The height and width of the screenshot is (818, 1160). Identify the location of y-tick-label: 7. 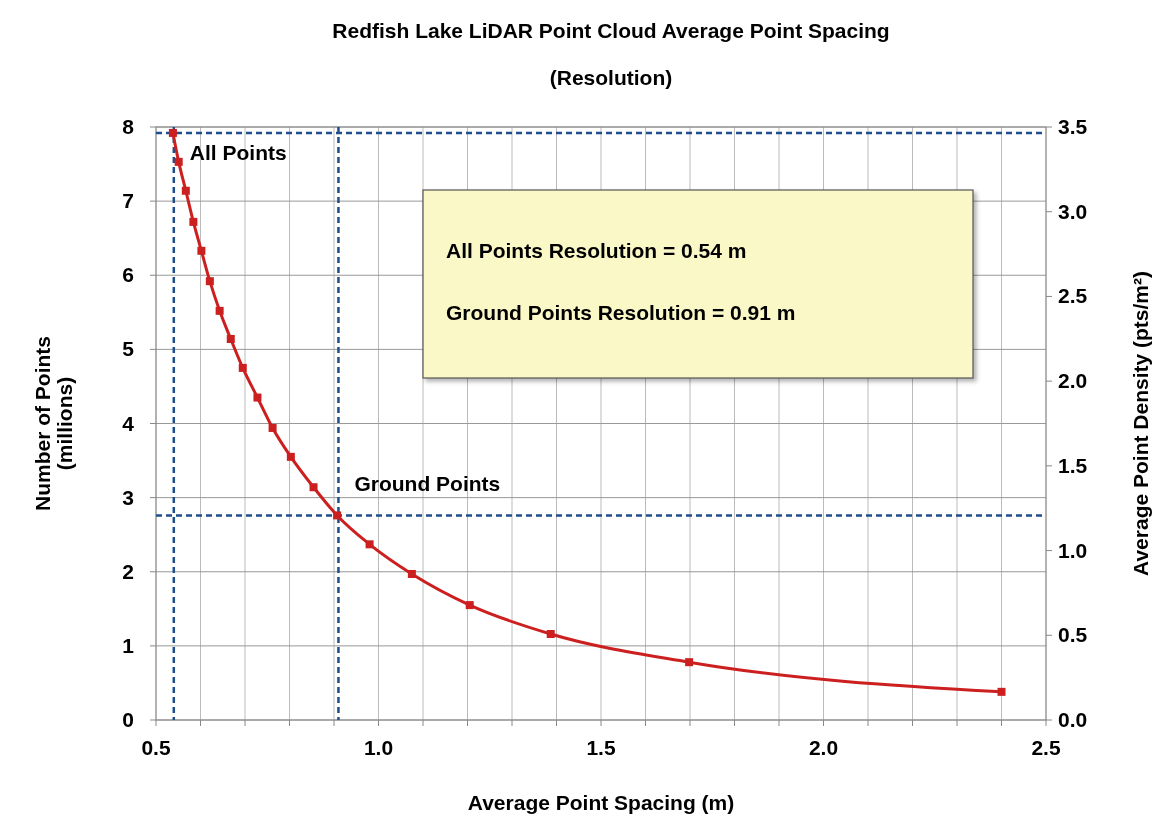
(128, 201).